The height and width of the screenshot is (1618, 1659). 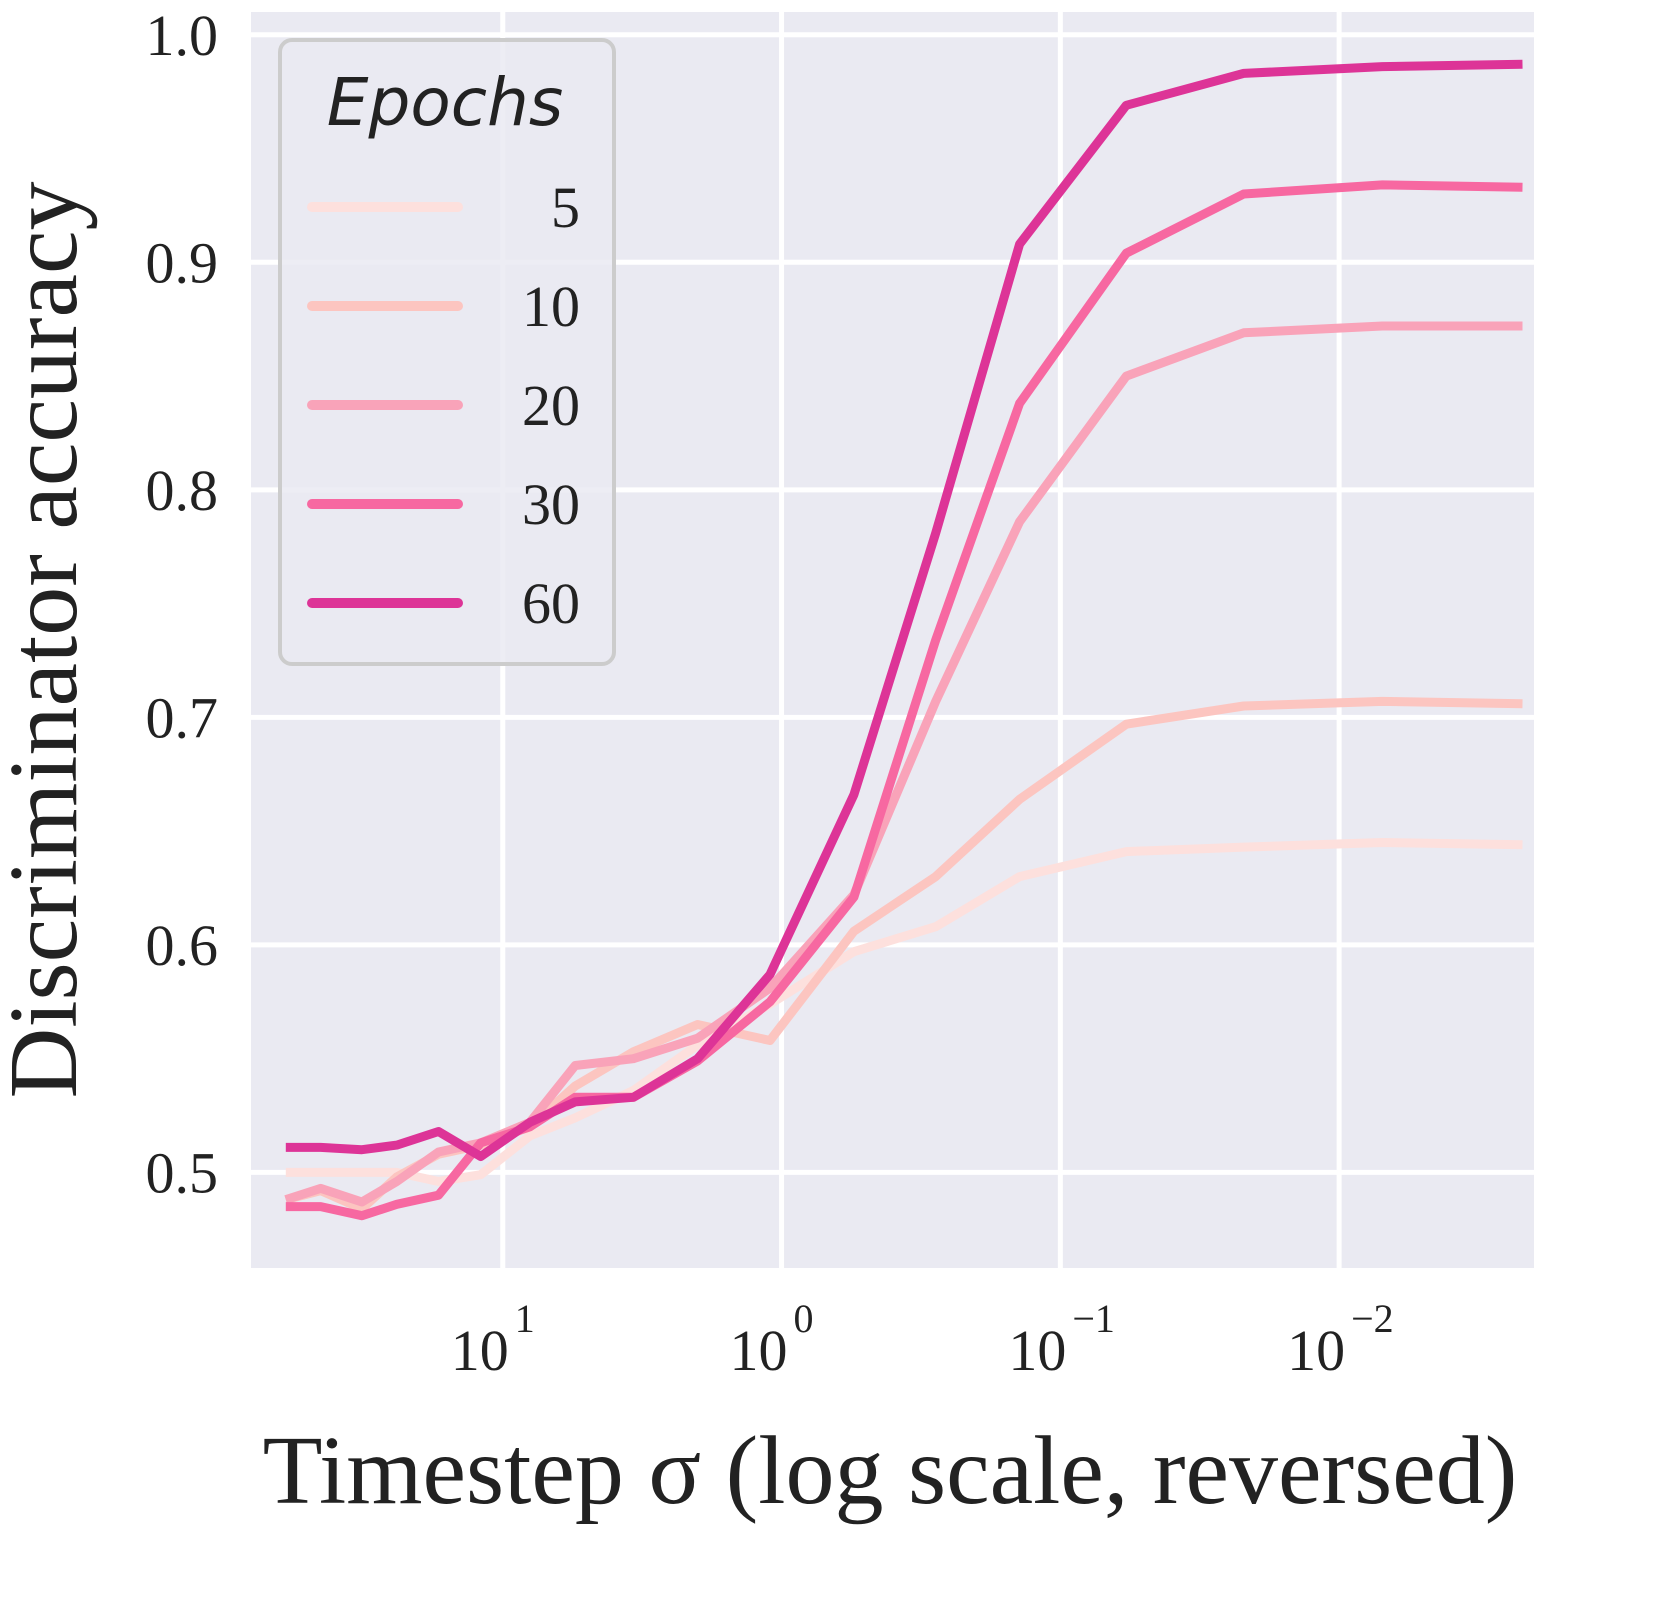 What do you see at coordinates (182, 604) in the screenshot?
I see `y-tick-labels: 0.5 0.6 0.7 0.8 0.9 1.0` at bounding box center [182, 604].